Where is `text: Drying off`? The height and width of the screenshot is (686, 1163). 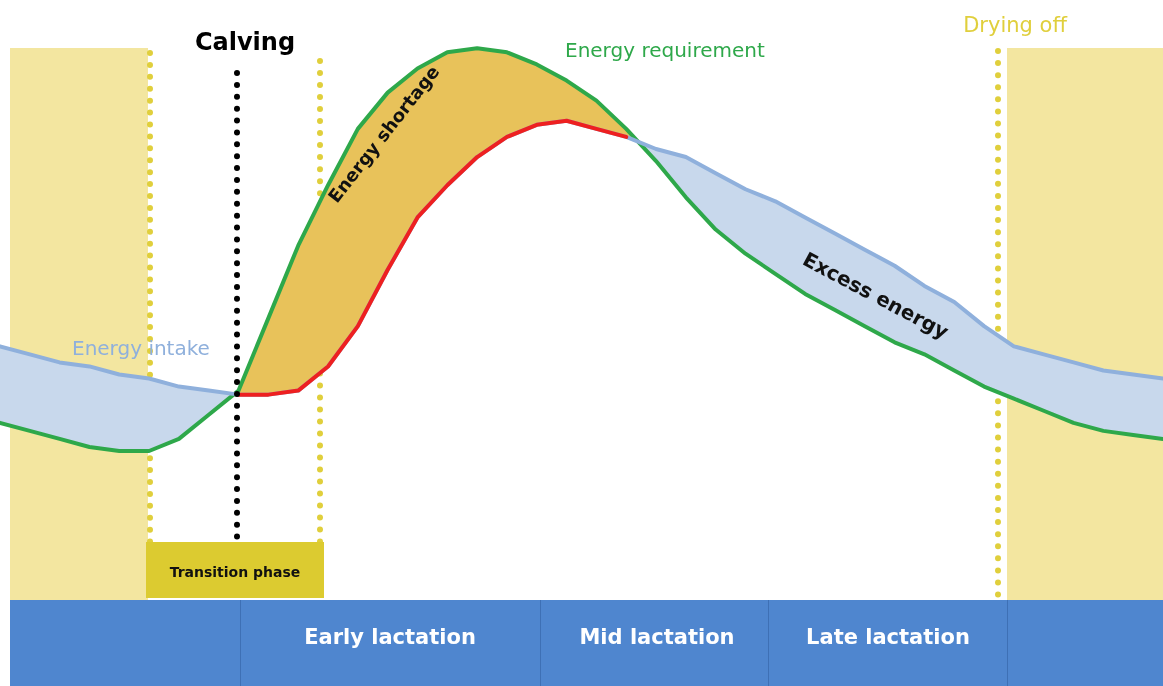
text: Drying off is located at coordinates (1015, 25).